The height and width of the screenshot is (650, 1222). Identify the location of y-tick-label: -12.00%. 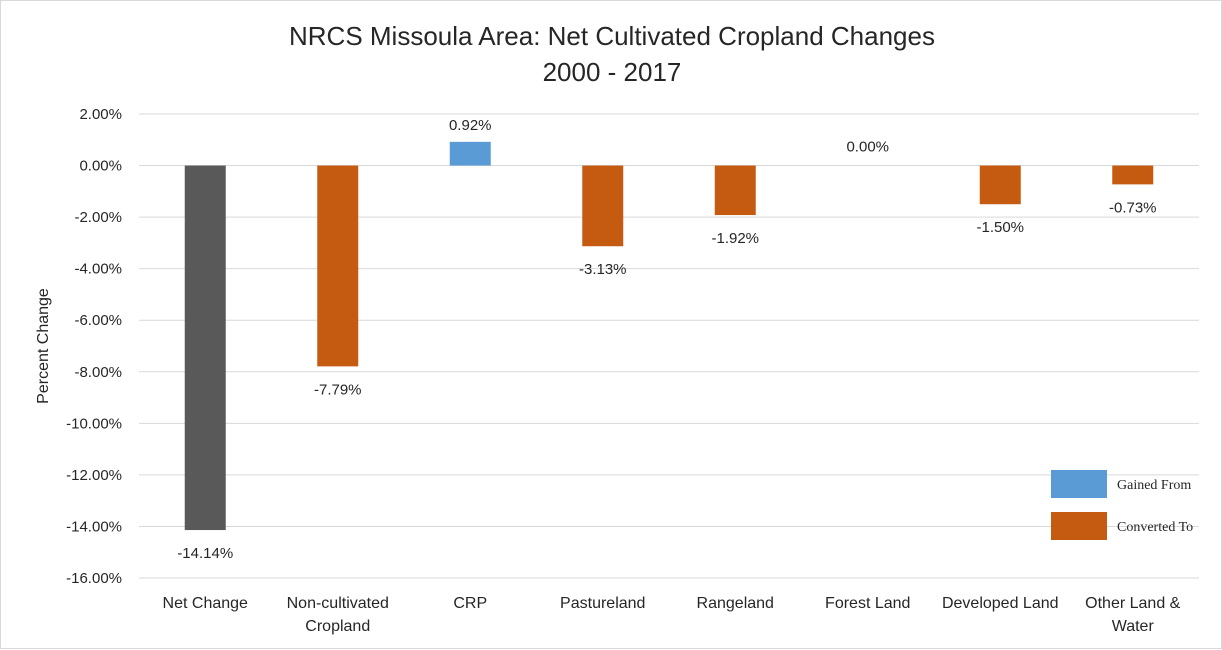
(94, 475).